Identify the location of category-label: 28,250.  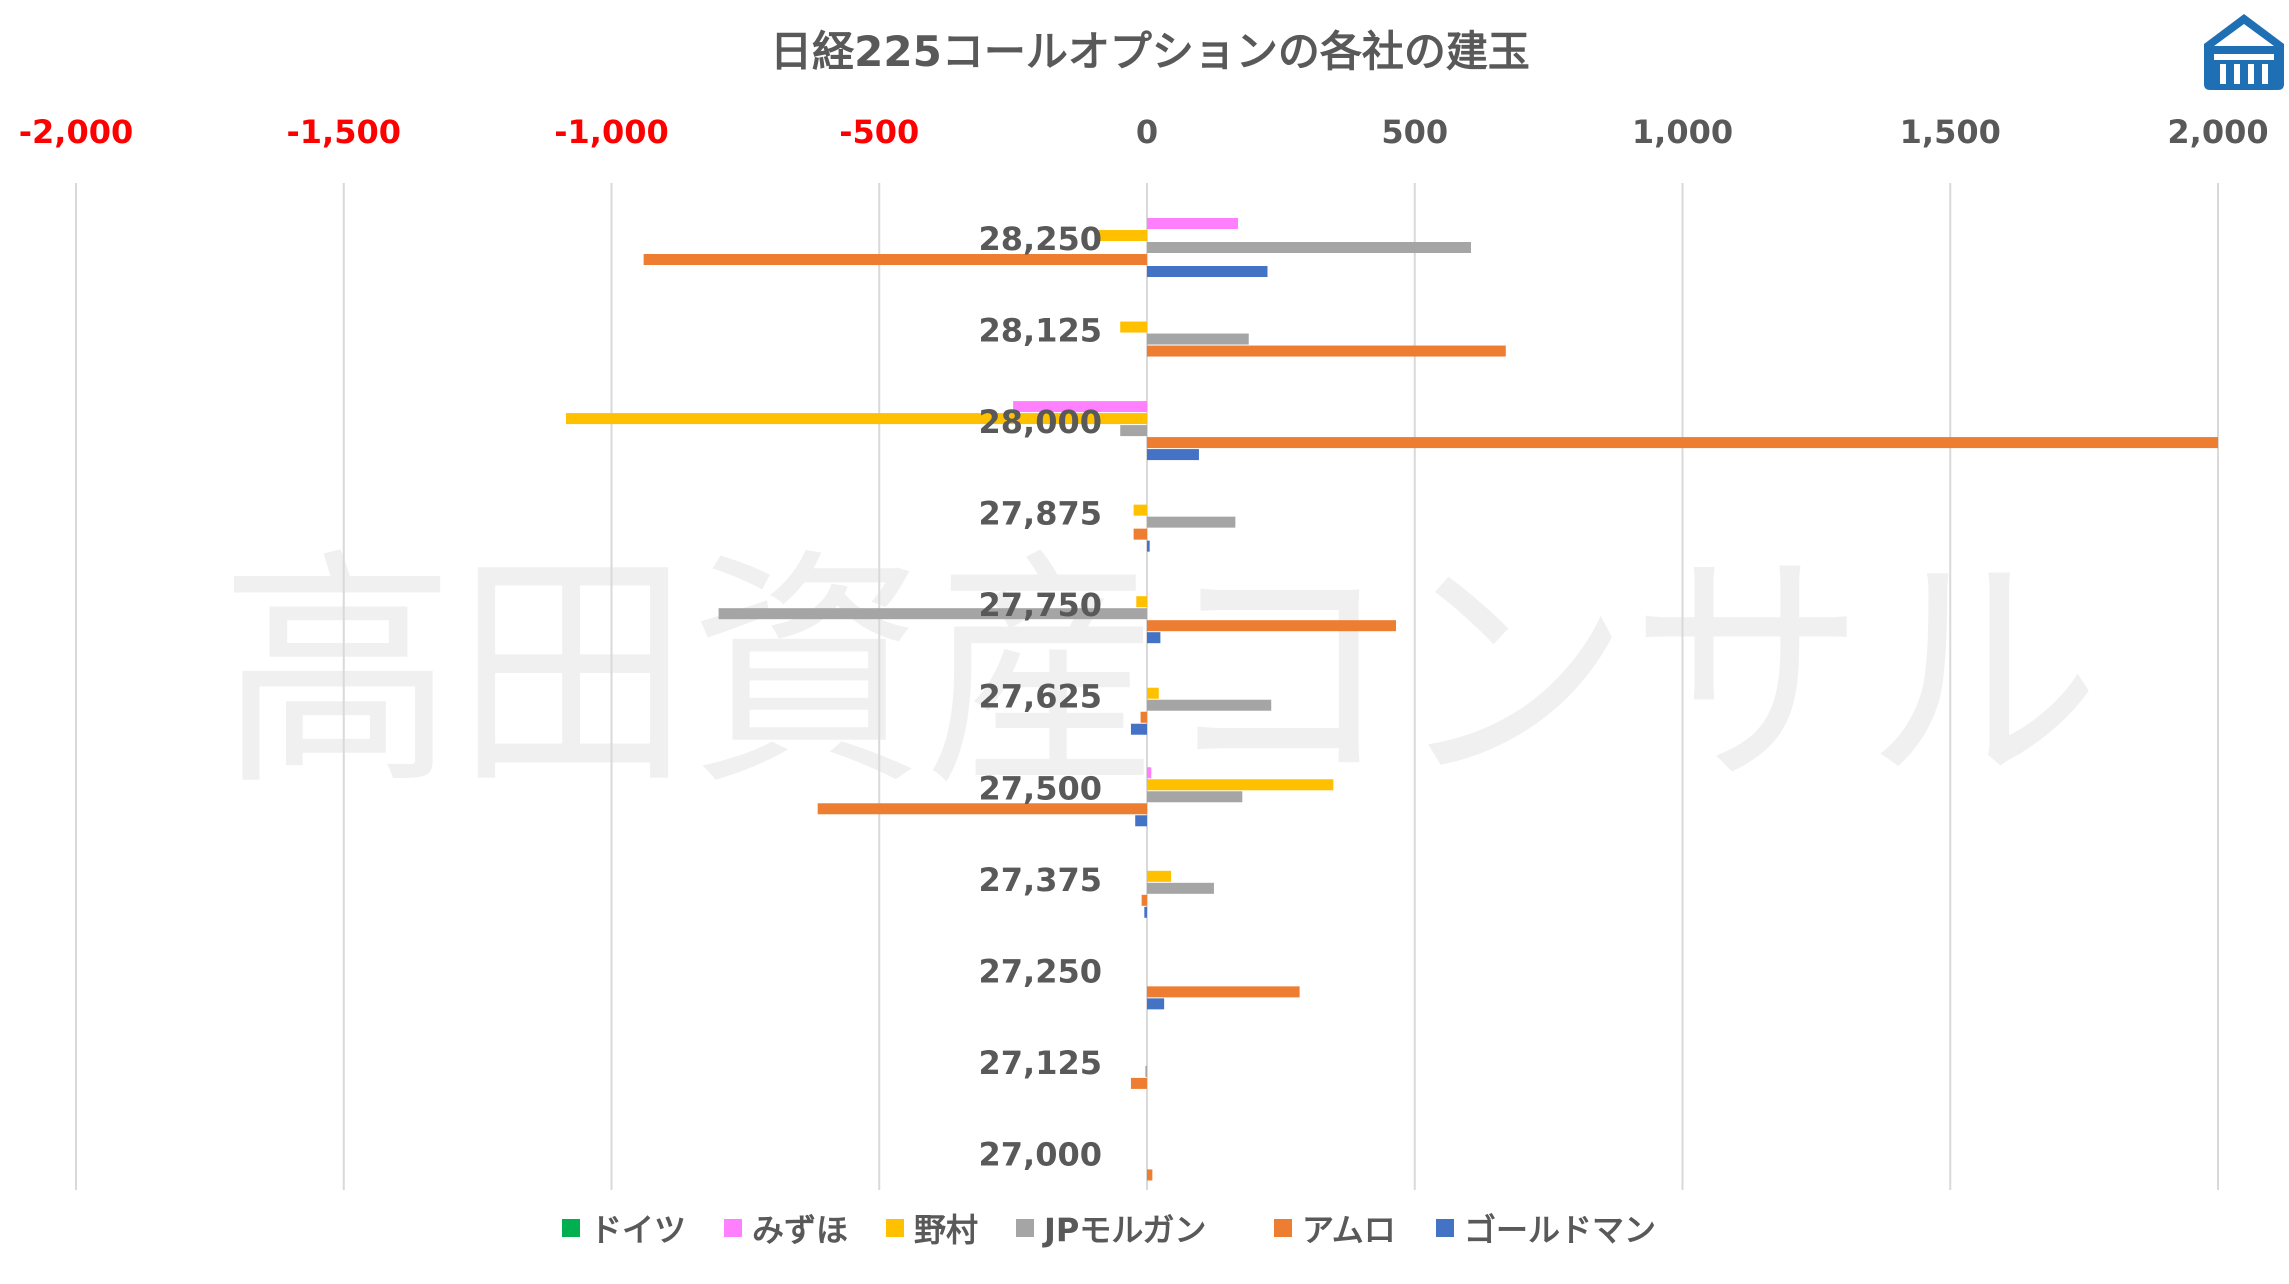
(1040, 239).